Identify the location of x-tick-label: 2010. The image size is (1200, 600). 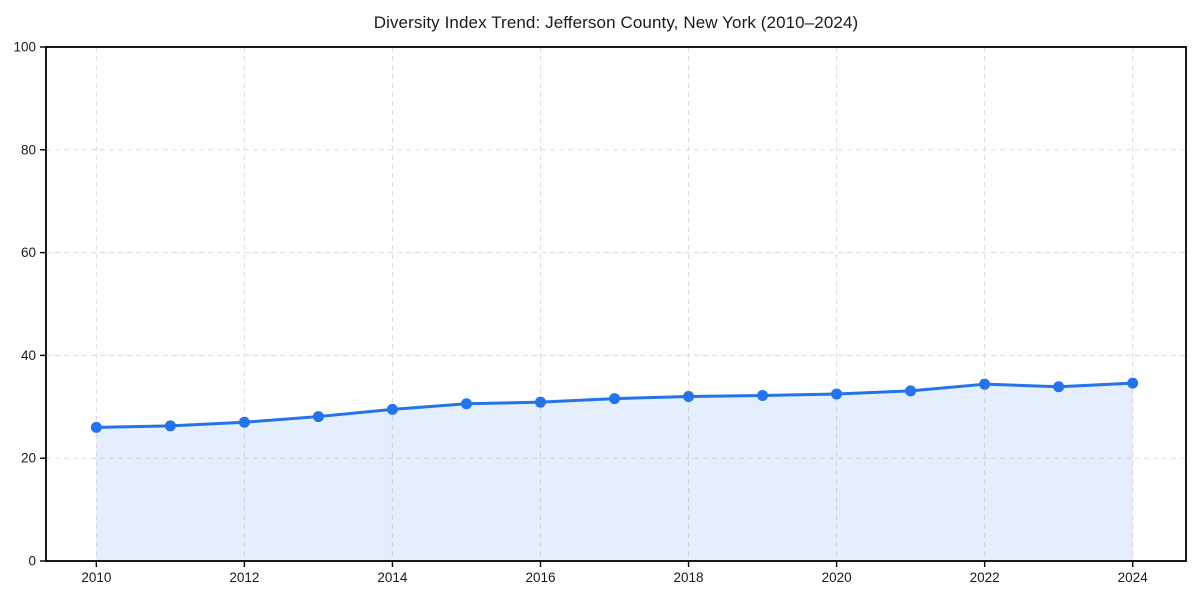
(96, 577).